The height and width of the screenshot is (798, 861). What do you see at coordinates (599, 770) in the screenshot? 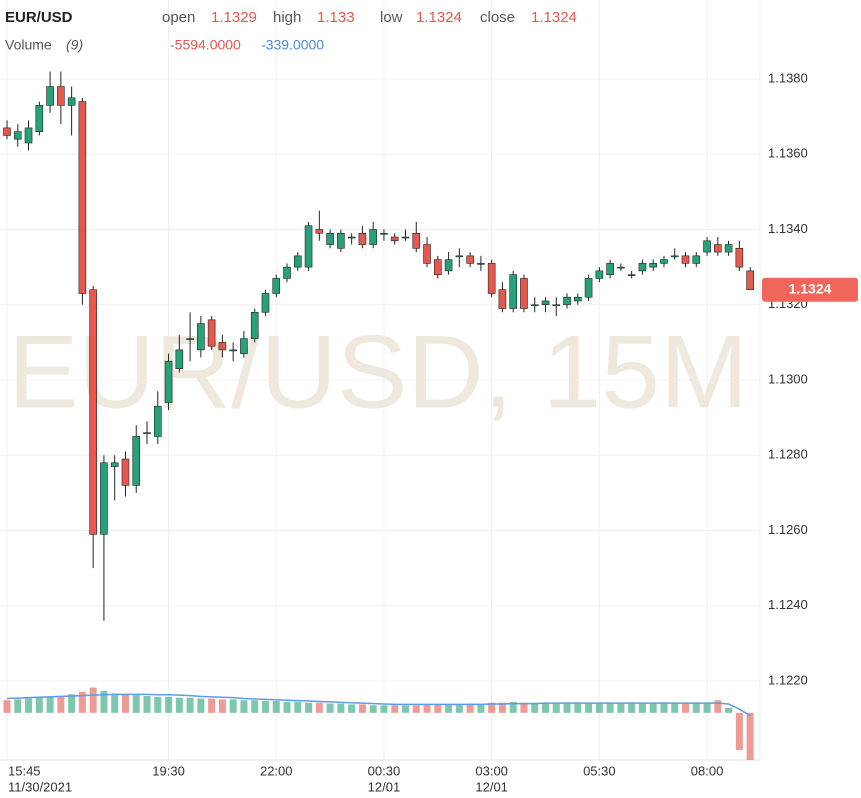
I see `x-tick-label: 05:30` at bounding box center [599, 770].